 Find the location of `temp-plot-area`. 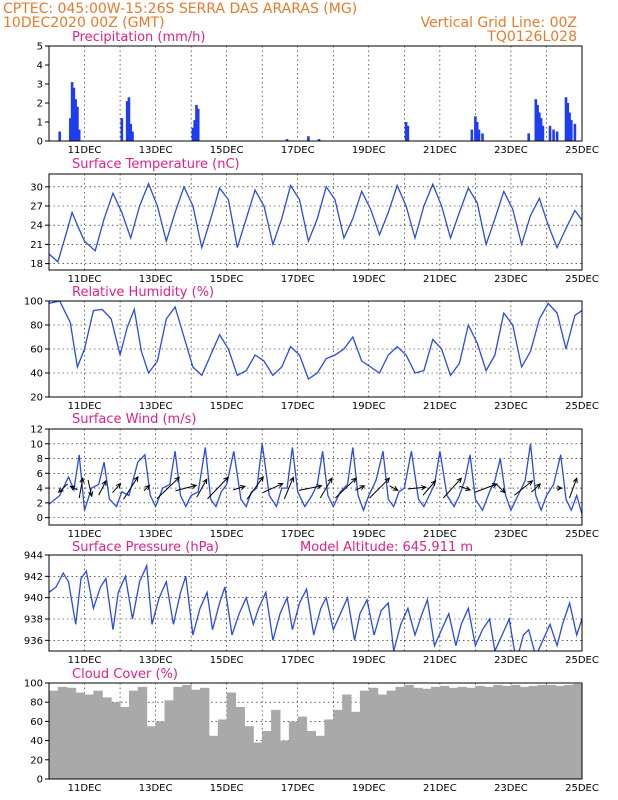

temp-plot-area is located at coordinates (315, 222).